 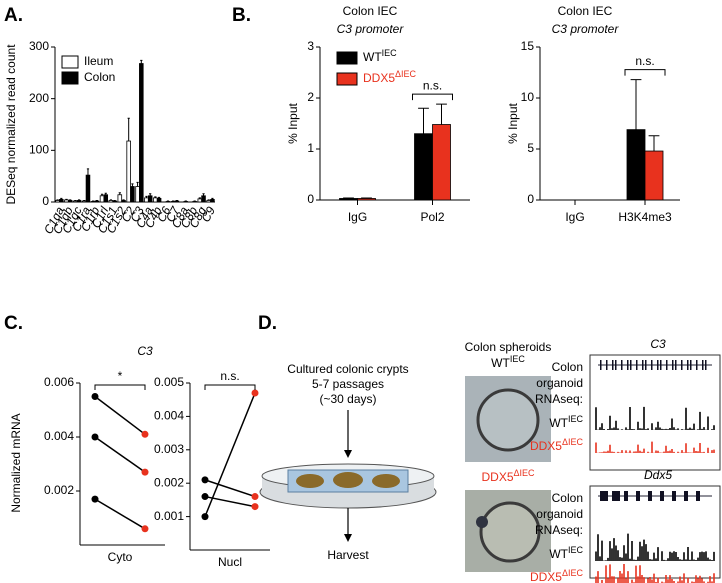 What do you see at coordinates (557, 445) in the screenshot?
I see `track-sample: DDX5ΔIEC` at bounding box center [557, 445].